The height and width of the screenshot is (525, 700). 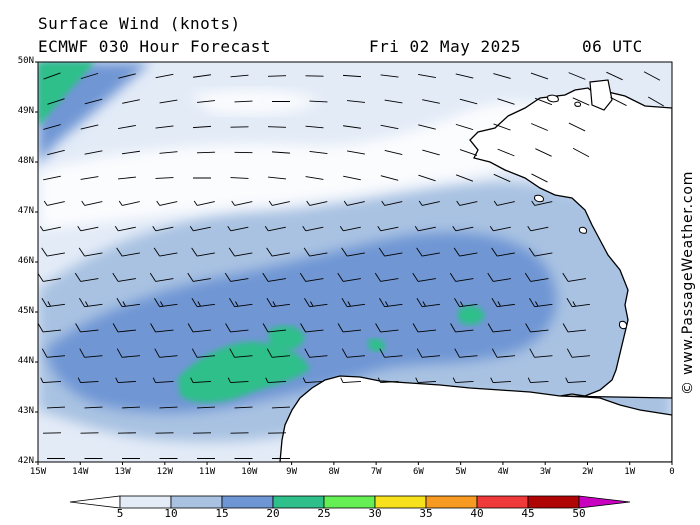 What do you see at coordinates (583, 230) in the screenshot?
I see `noirmoutier` at bounding box center [583, 230].